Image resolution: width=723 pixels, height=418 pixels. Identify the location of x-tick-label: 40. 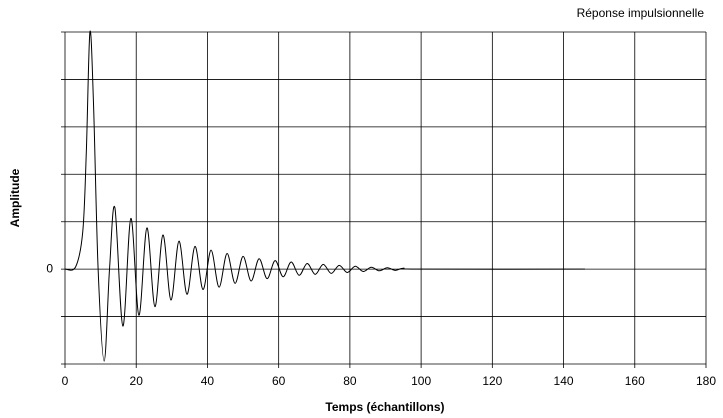
(208, 381).